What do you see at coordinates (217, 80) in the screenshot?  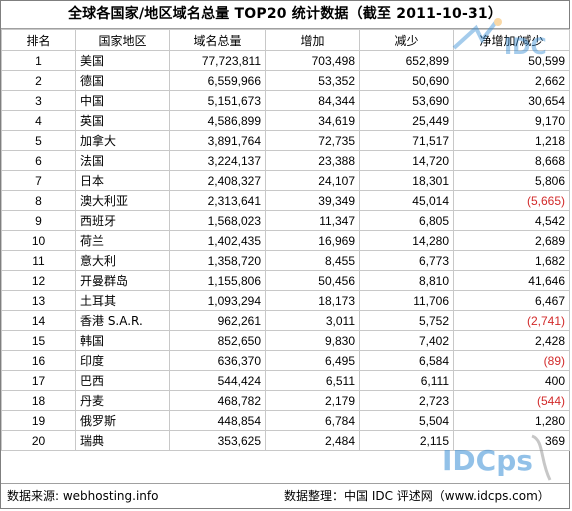 I see `cell-total: 6,559,966` at bounding box center [217, 80].